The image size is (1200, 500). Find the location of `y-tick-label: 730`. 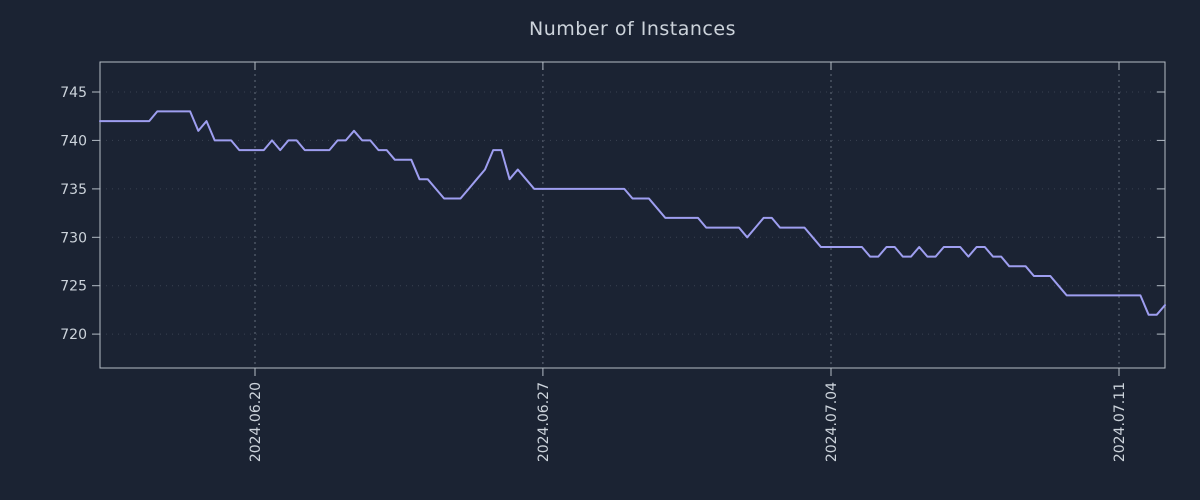

y-tick-label: 730 is located at coordinates (73, 238).